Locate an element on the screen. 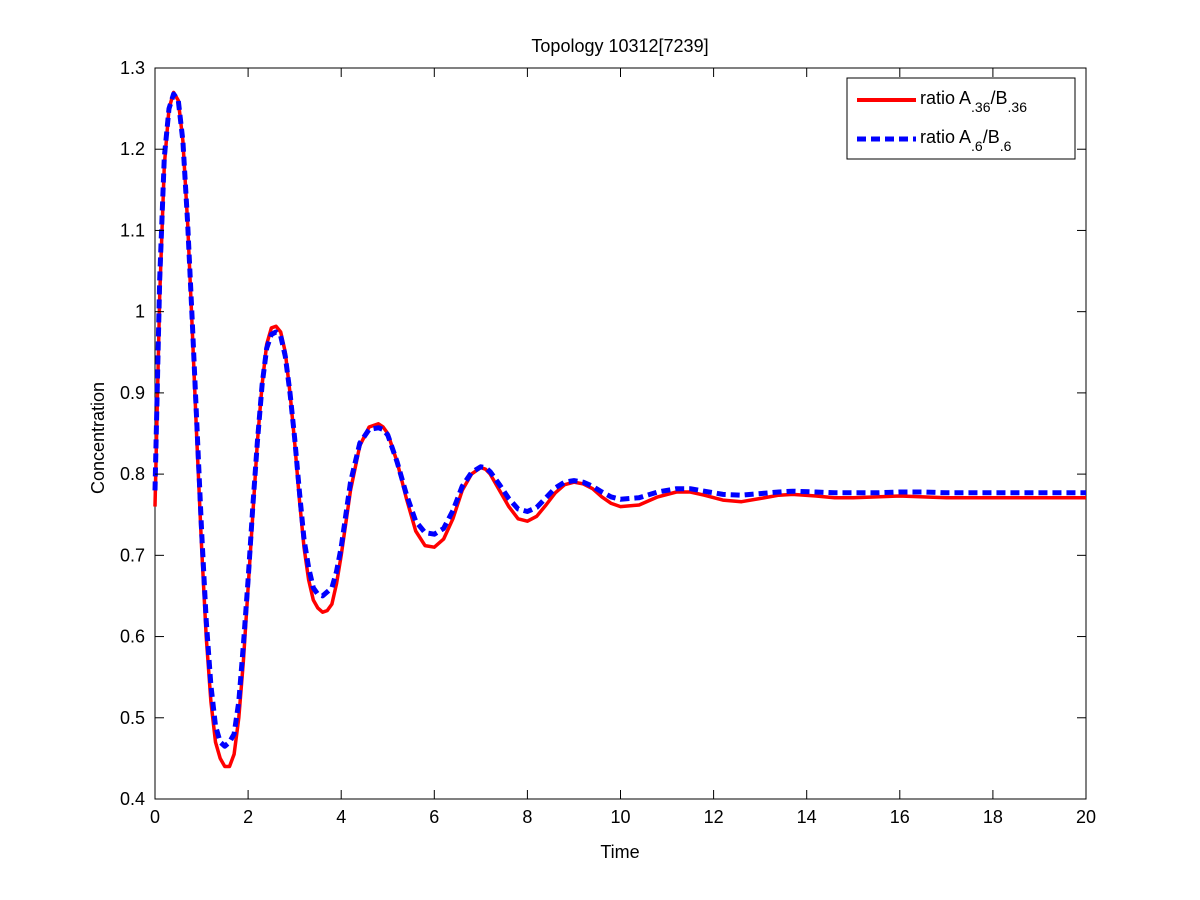 Image resolution: width=1200 pixels, height=900 pixels. y-tick-label: 0.4 is located at coordinates (132, 799).